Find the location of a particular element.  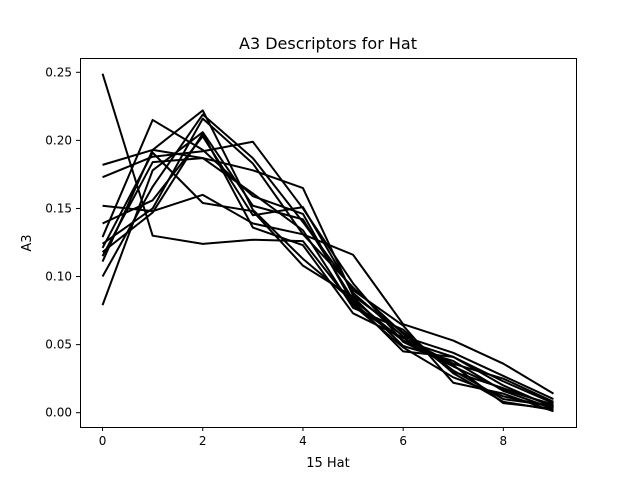

y-tick-label: 0.10 is located at coordinates (58, 277).